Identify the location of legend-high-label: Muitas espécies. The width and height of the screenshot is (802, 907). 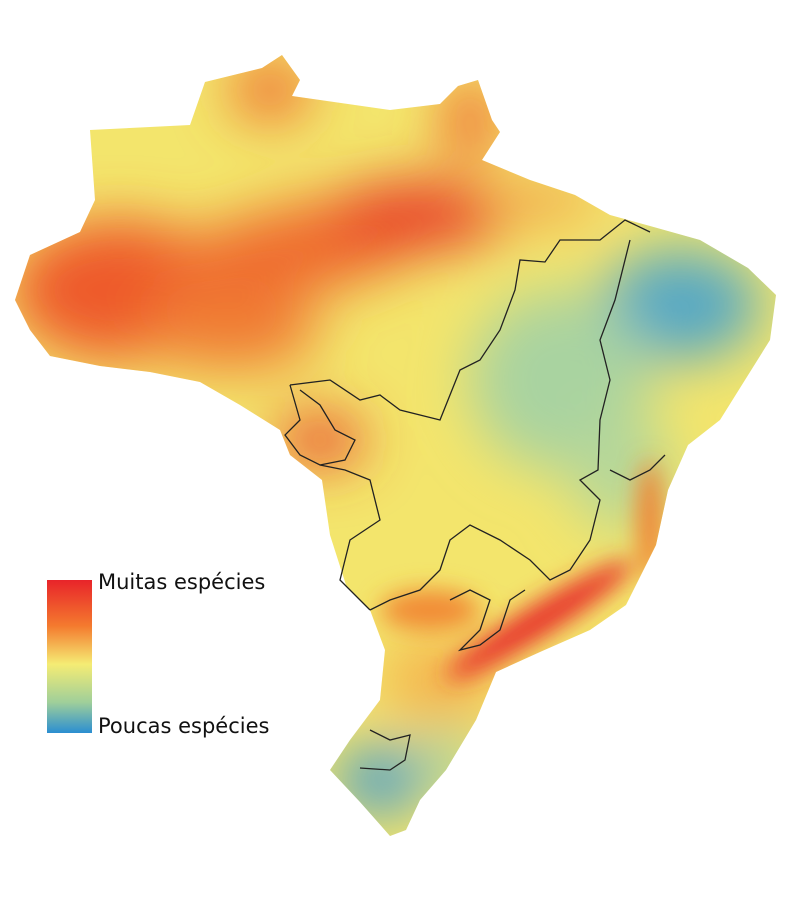
(181, 582).